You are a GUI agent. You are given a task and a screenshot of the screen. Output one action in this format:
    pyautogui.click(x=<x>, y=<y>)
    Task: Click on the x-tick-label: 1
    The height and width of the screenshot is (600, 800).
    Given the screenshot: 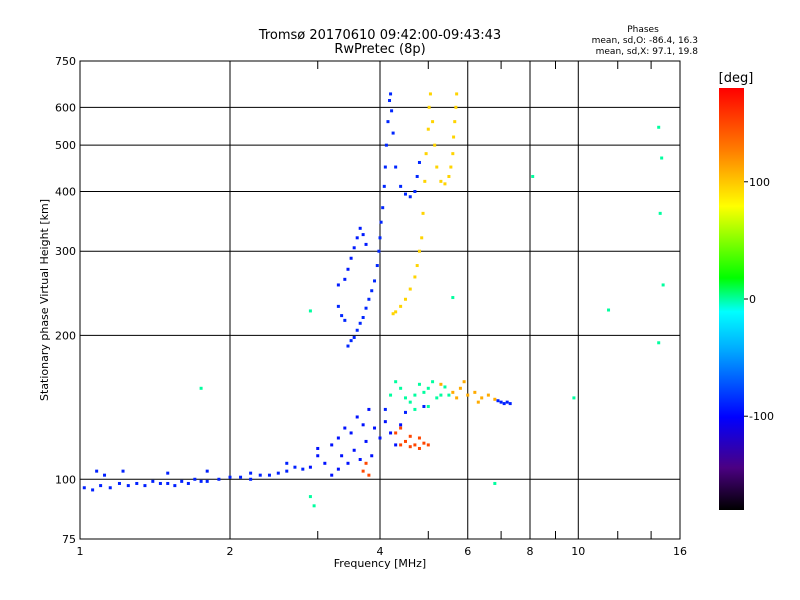 What is the action you would take?
    pyautogui.click(x=80, y=551)
    